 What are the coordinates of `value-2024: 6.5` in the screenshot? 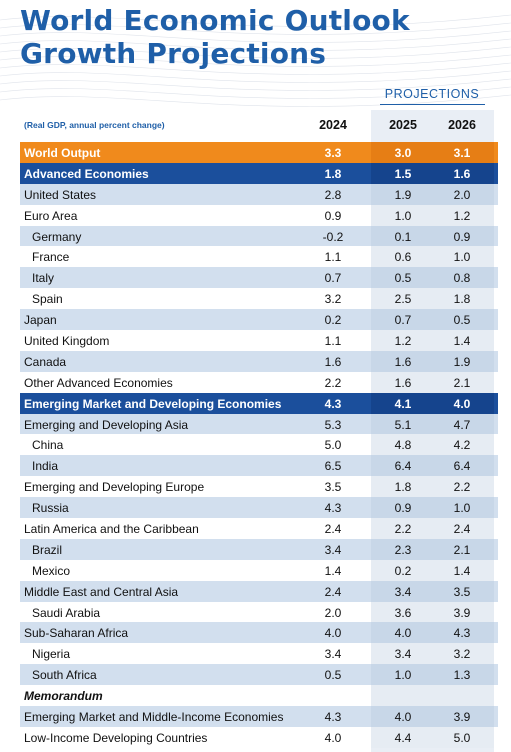 It's located at (333, 466).